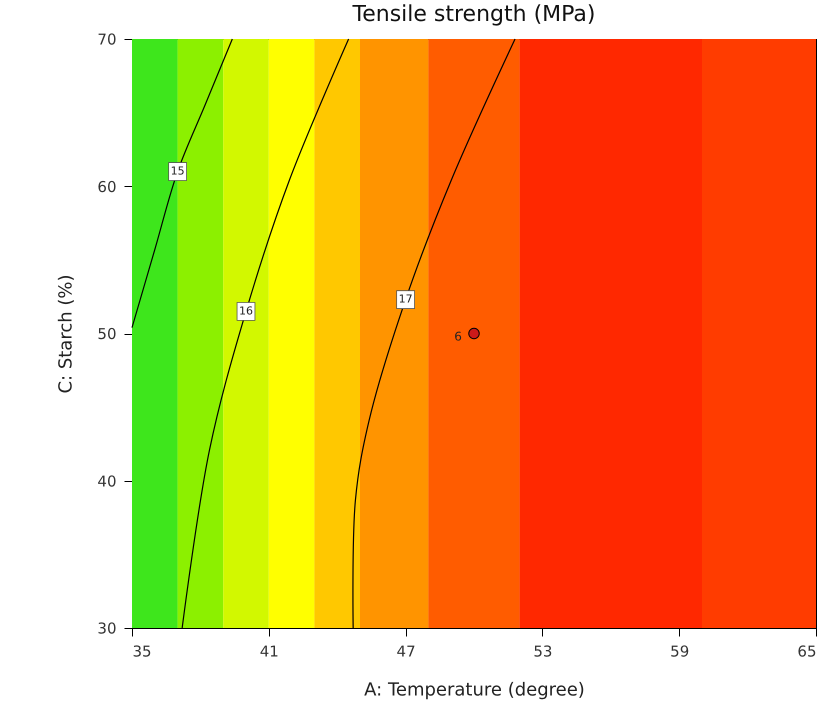 The image size is (838, 723). Describe the element at coordinates (474, 690) in the screenshot. I see `x-axis-title: A: Temperature (degree)` at that location.